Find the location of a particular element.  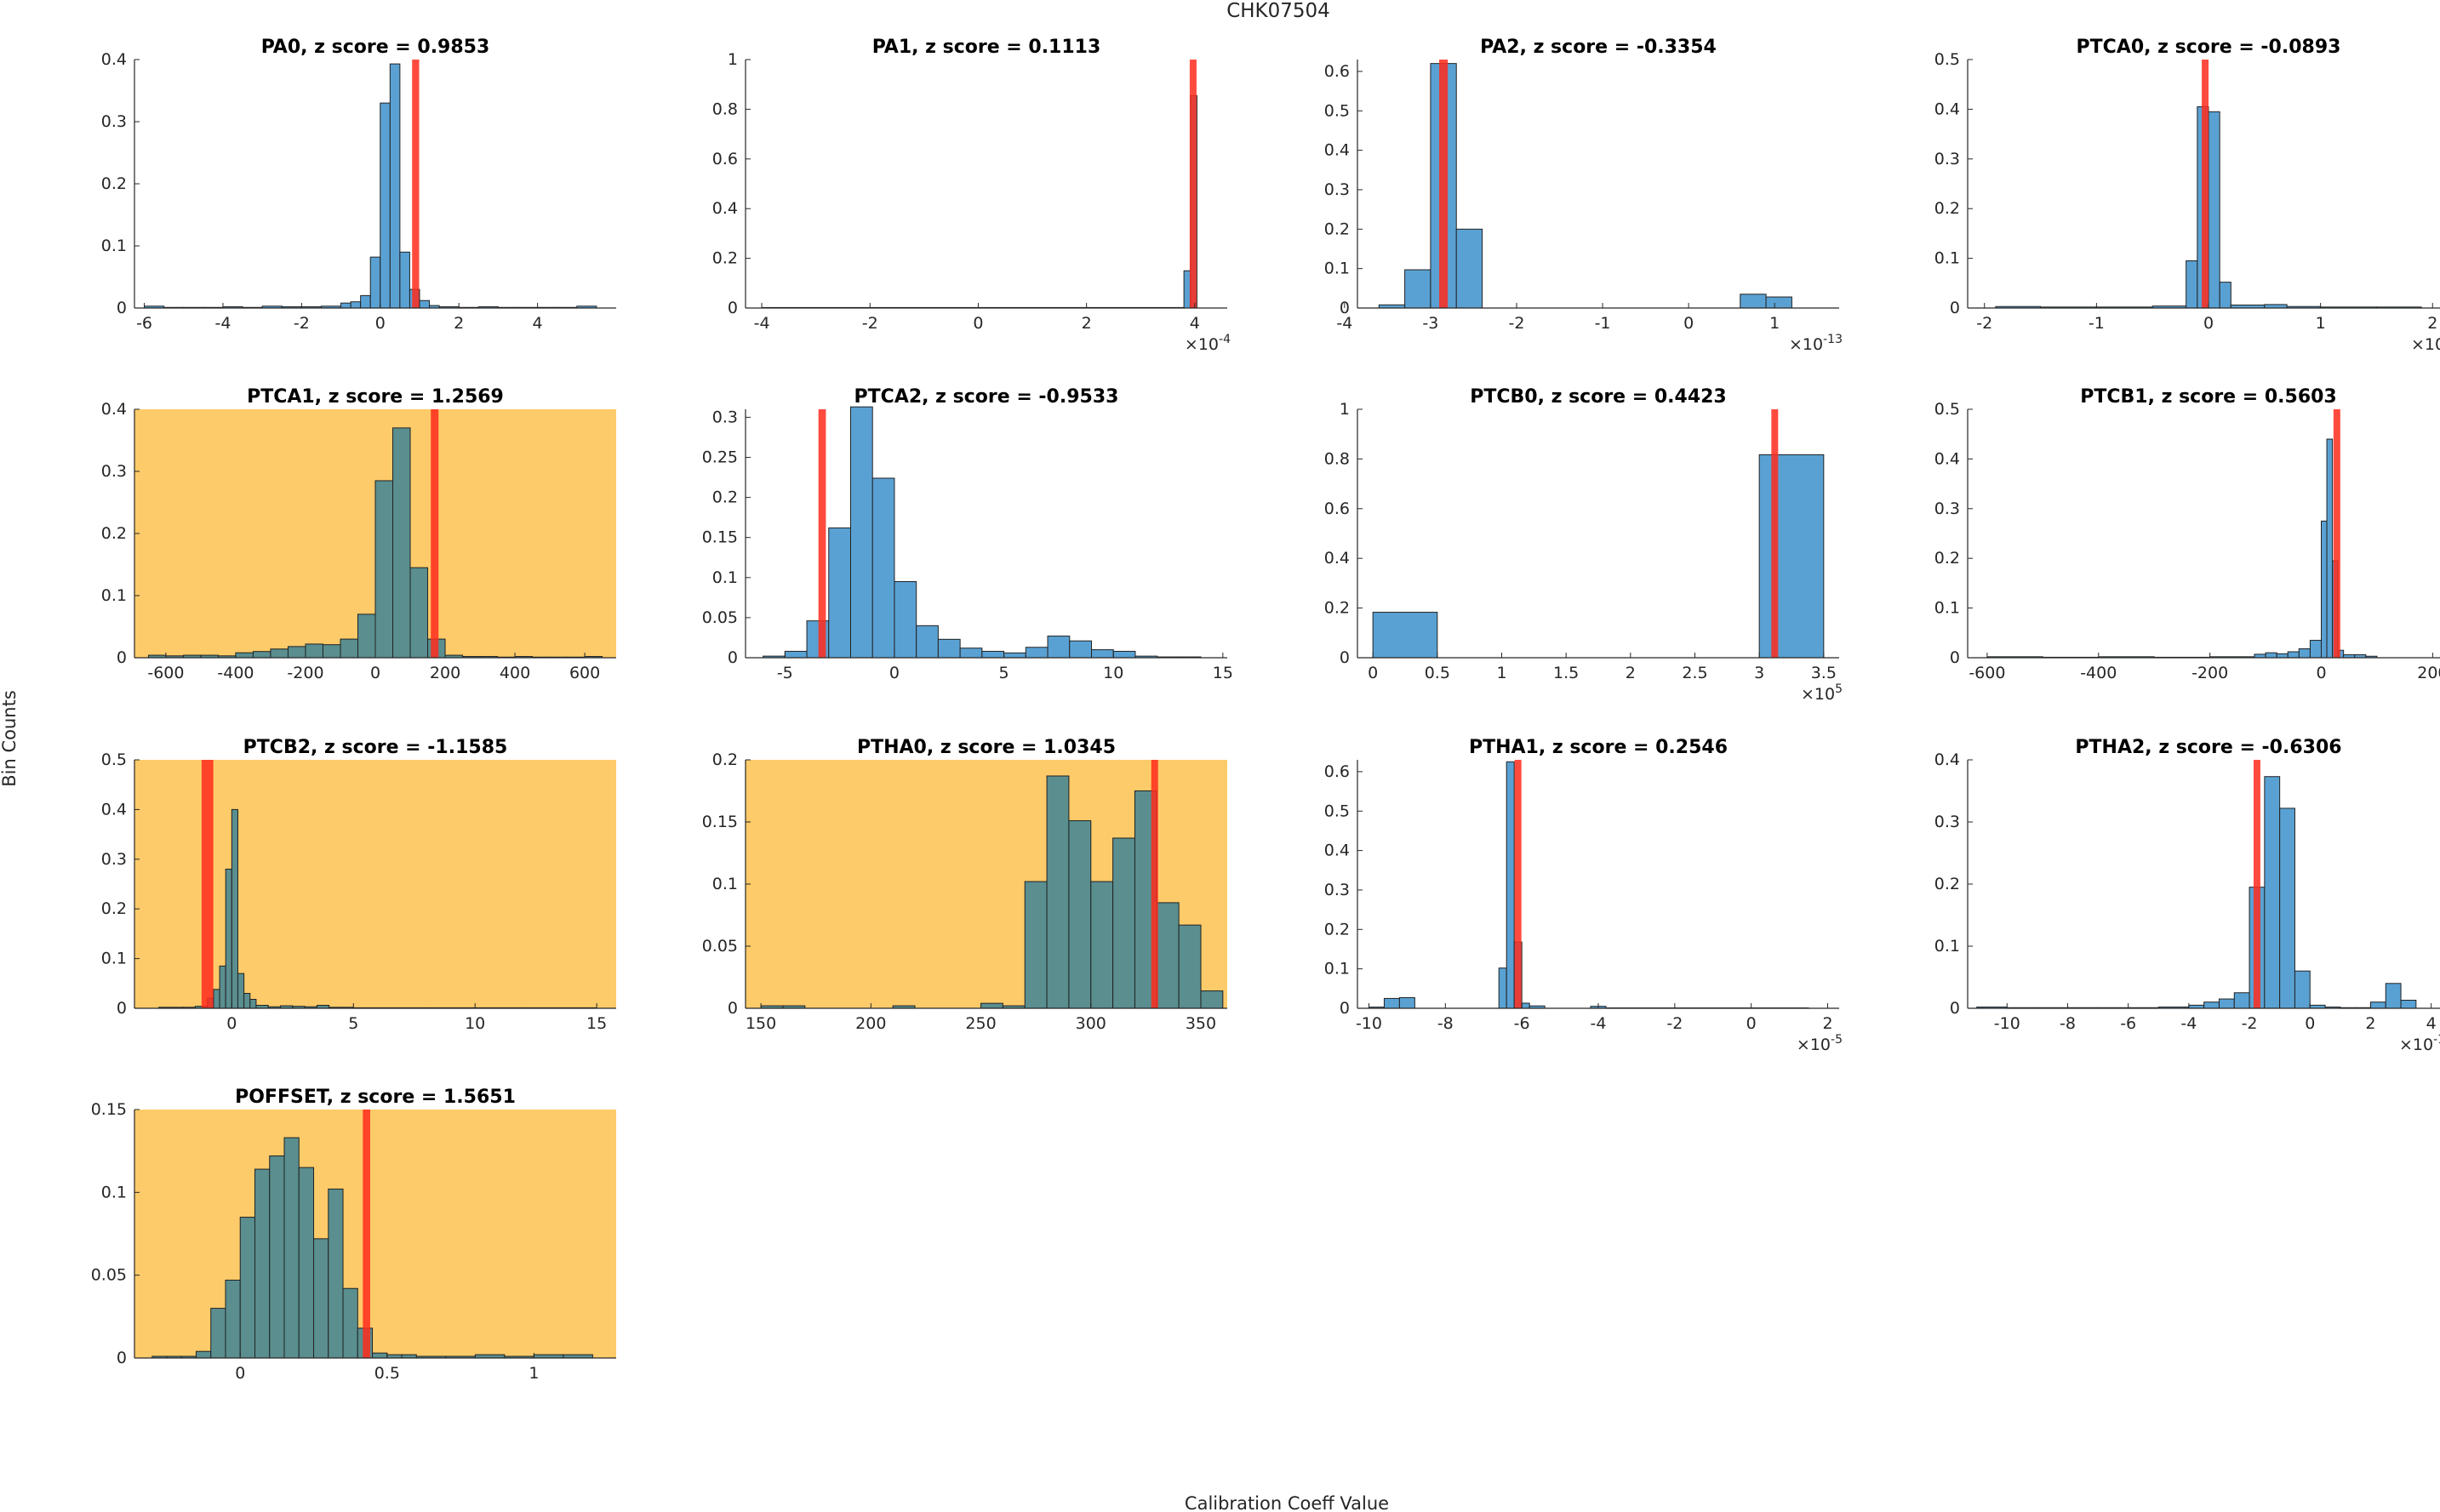

y-tick-label: 0.05 is located at coordinates (720, 617).